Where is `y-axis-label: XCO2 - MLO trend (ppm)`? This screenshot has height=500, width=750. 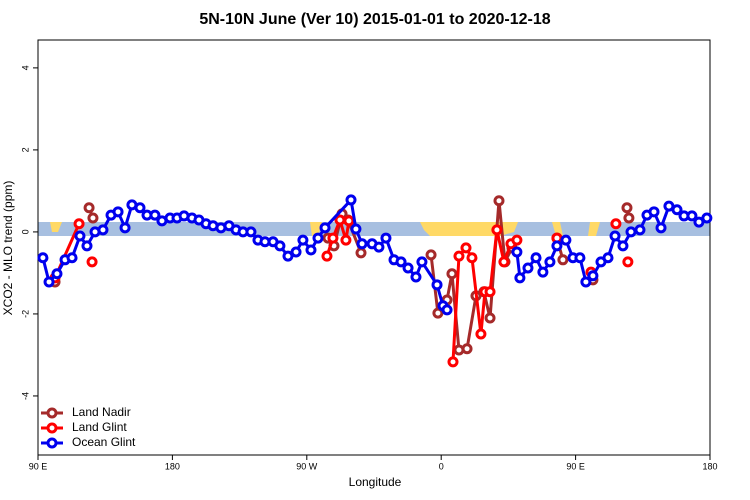
y-axis-label: XCO2 - MLO trend (ppm) is located at coordinates (8, 248).